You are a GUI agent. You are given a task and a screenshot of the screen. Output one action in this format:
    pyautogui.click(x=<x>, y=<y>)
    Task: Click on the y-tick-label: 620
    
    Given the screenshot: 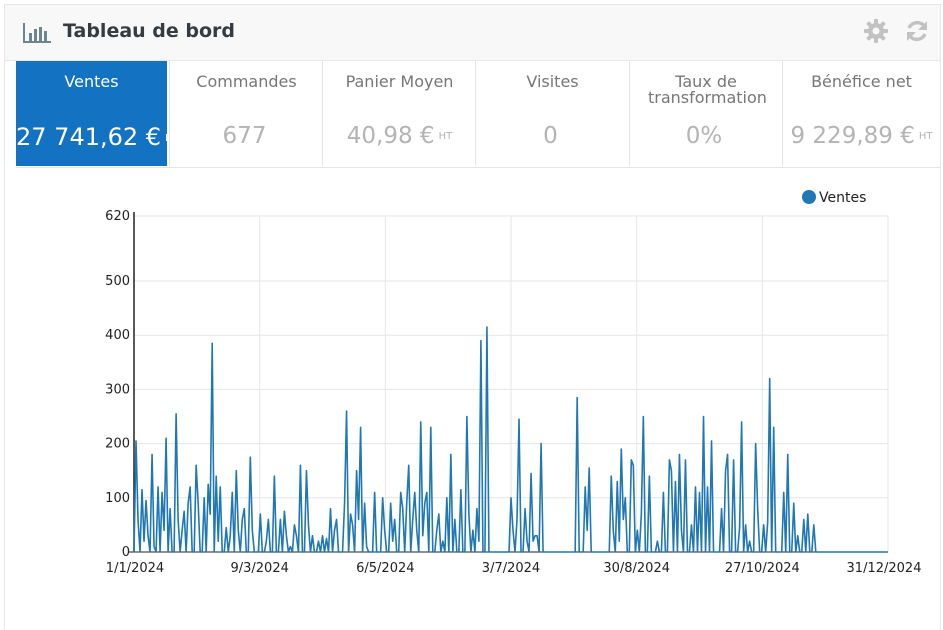 What is the action you would take?
    pyautogui.click(x=117, y=216)
    